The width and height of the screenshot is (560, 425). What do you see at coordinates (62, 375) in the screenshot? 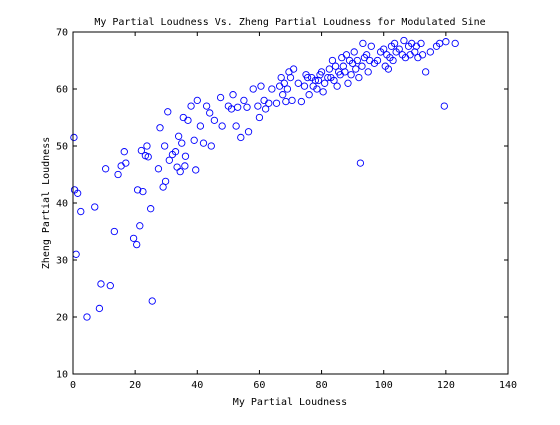
I see `y-tick-label: 10` at bounding box center [62, 375].